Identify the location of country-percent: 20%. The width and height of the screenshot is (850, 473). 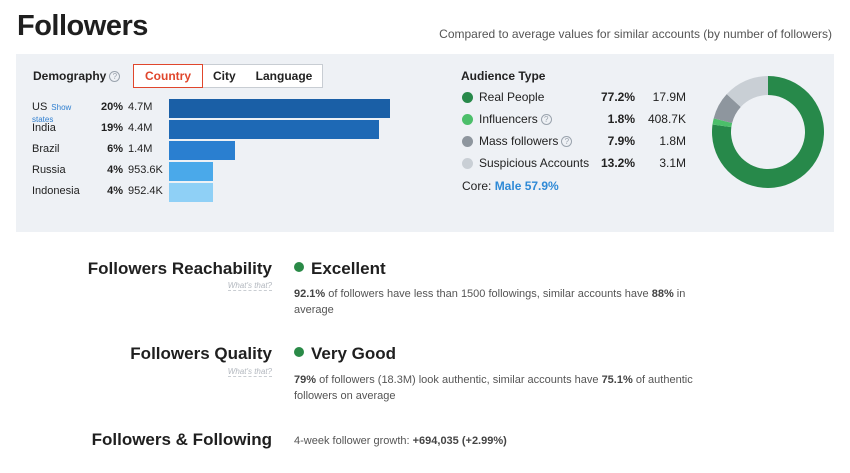
(111, 107).